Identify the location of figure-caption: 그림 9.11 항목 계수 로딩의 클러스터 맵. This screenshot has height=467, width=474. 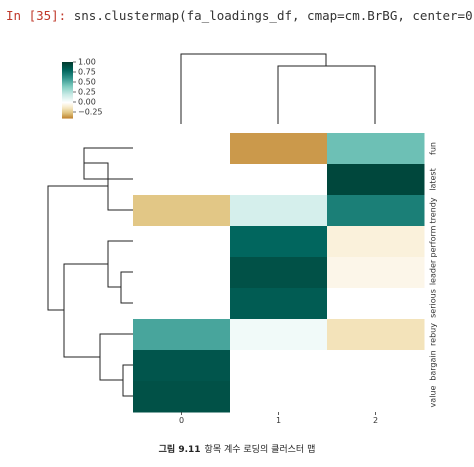
(237, 448).